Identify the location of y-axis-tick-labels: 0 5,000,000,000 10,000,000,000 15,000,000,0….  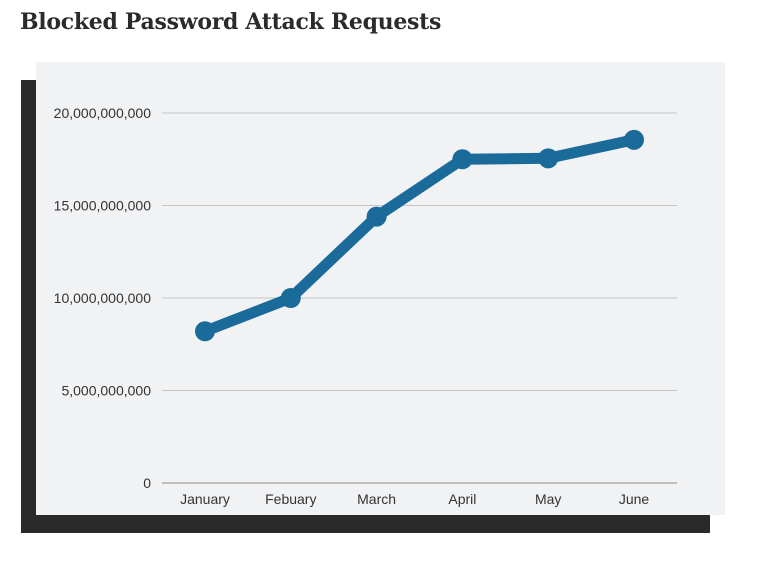
(103, 298).